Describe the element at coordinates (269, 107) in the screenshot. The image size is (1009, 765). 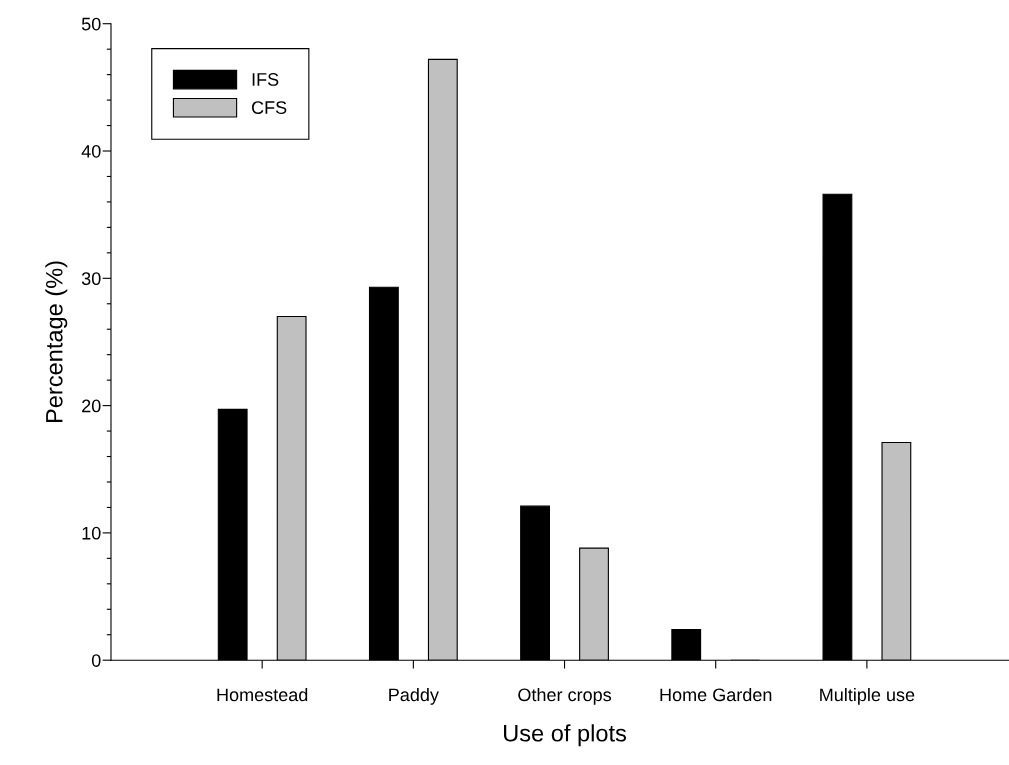
I see `legend-label: CFS` at that location.